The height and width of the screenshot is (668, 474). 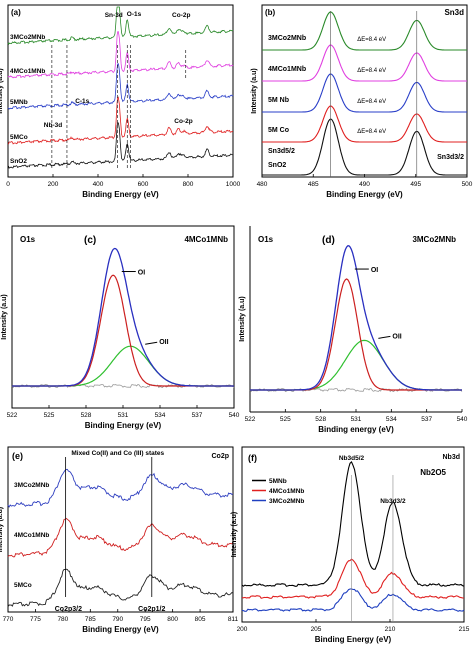 What do you see at coordinates (172, 619) in the screenshot?
I see `x-tick-label: 800` at bounding box center [172, 619].